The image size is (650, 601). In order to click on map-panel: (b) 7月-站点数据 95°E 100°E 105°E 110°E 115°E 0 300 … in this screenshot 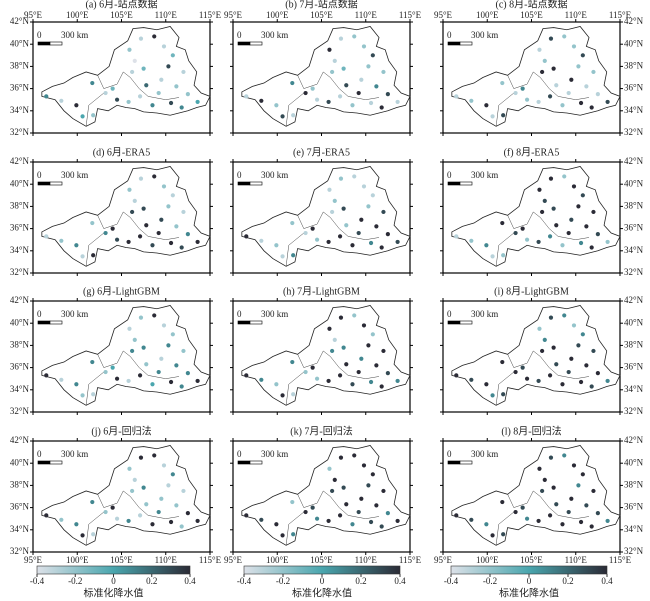, I will do `click(323, 68)`.